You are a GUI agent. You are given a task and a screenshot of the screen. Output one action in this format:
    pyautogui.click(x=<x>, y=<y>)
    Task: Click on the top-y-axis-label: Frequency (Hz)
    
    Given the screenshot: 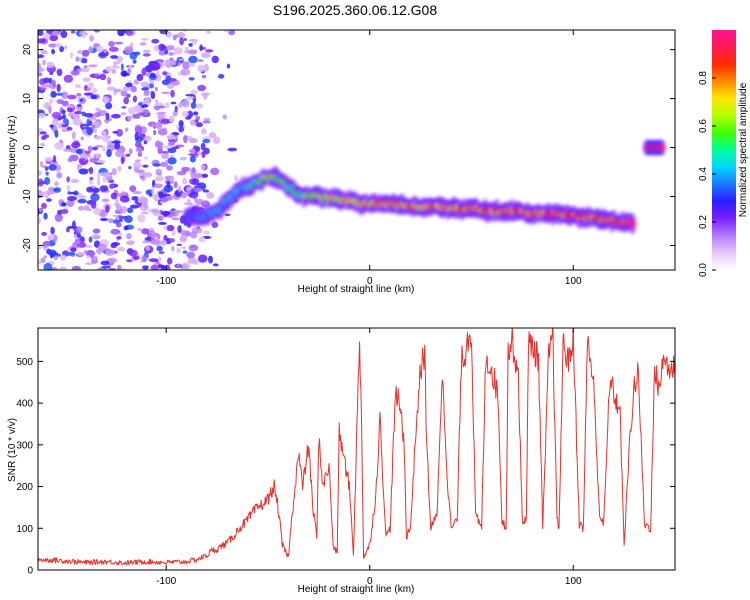 What is the action you would take?
    pyautogui.click(x=12, y=150)
    